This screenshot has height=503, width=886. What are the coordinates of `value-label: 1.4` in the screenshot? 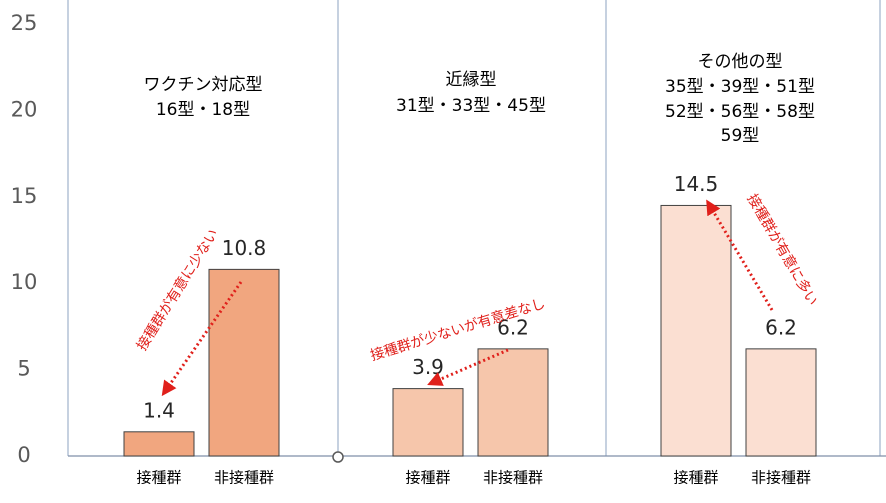 It's located at (159, 410).